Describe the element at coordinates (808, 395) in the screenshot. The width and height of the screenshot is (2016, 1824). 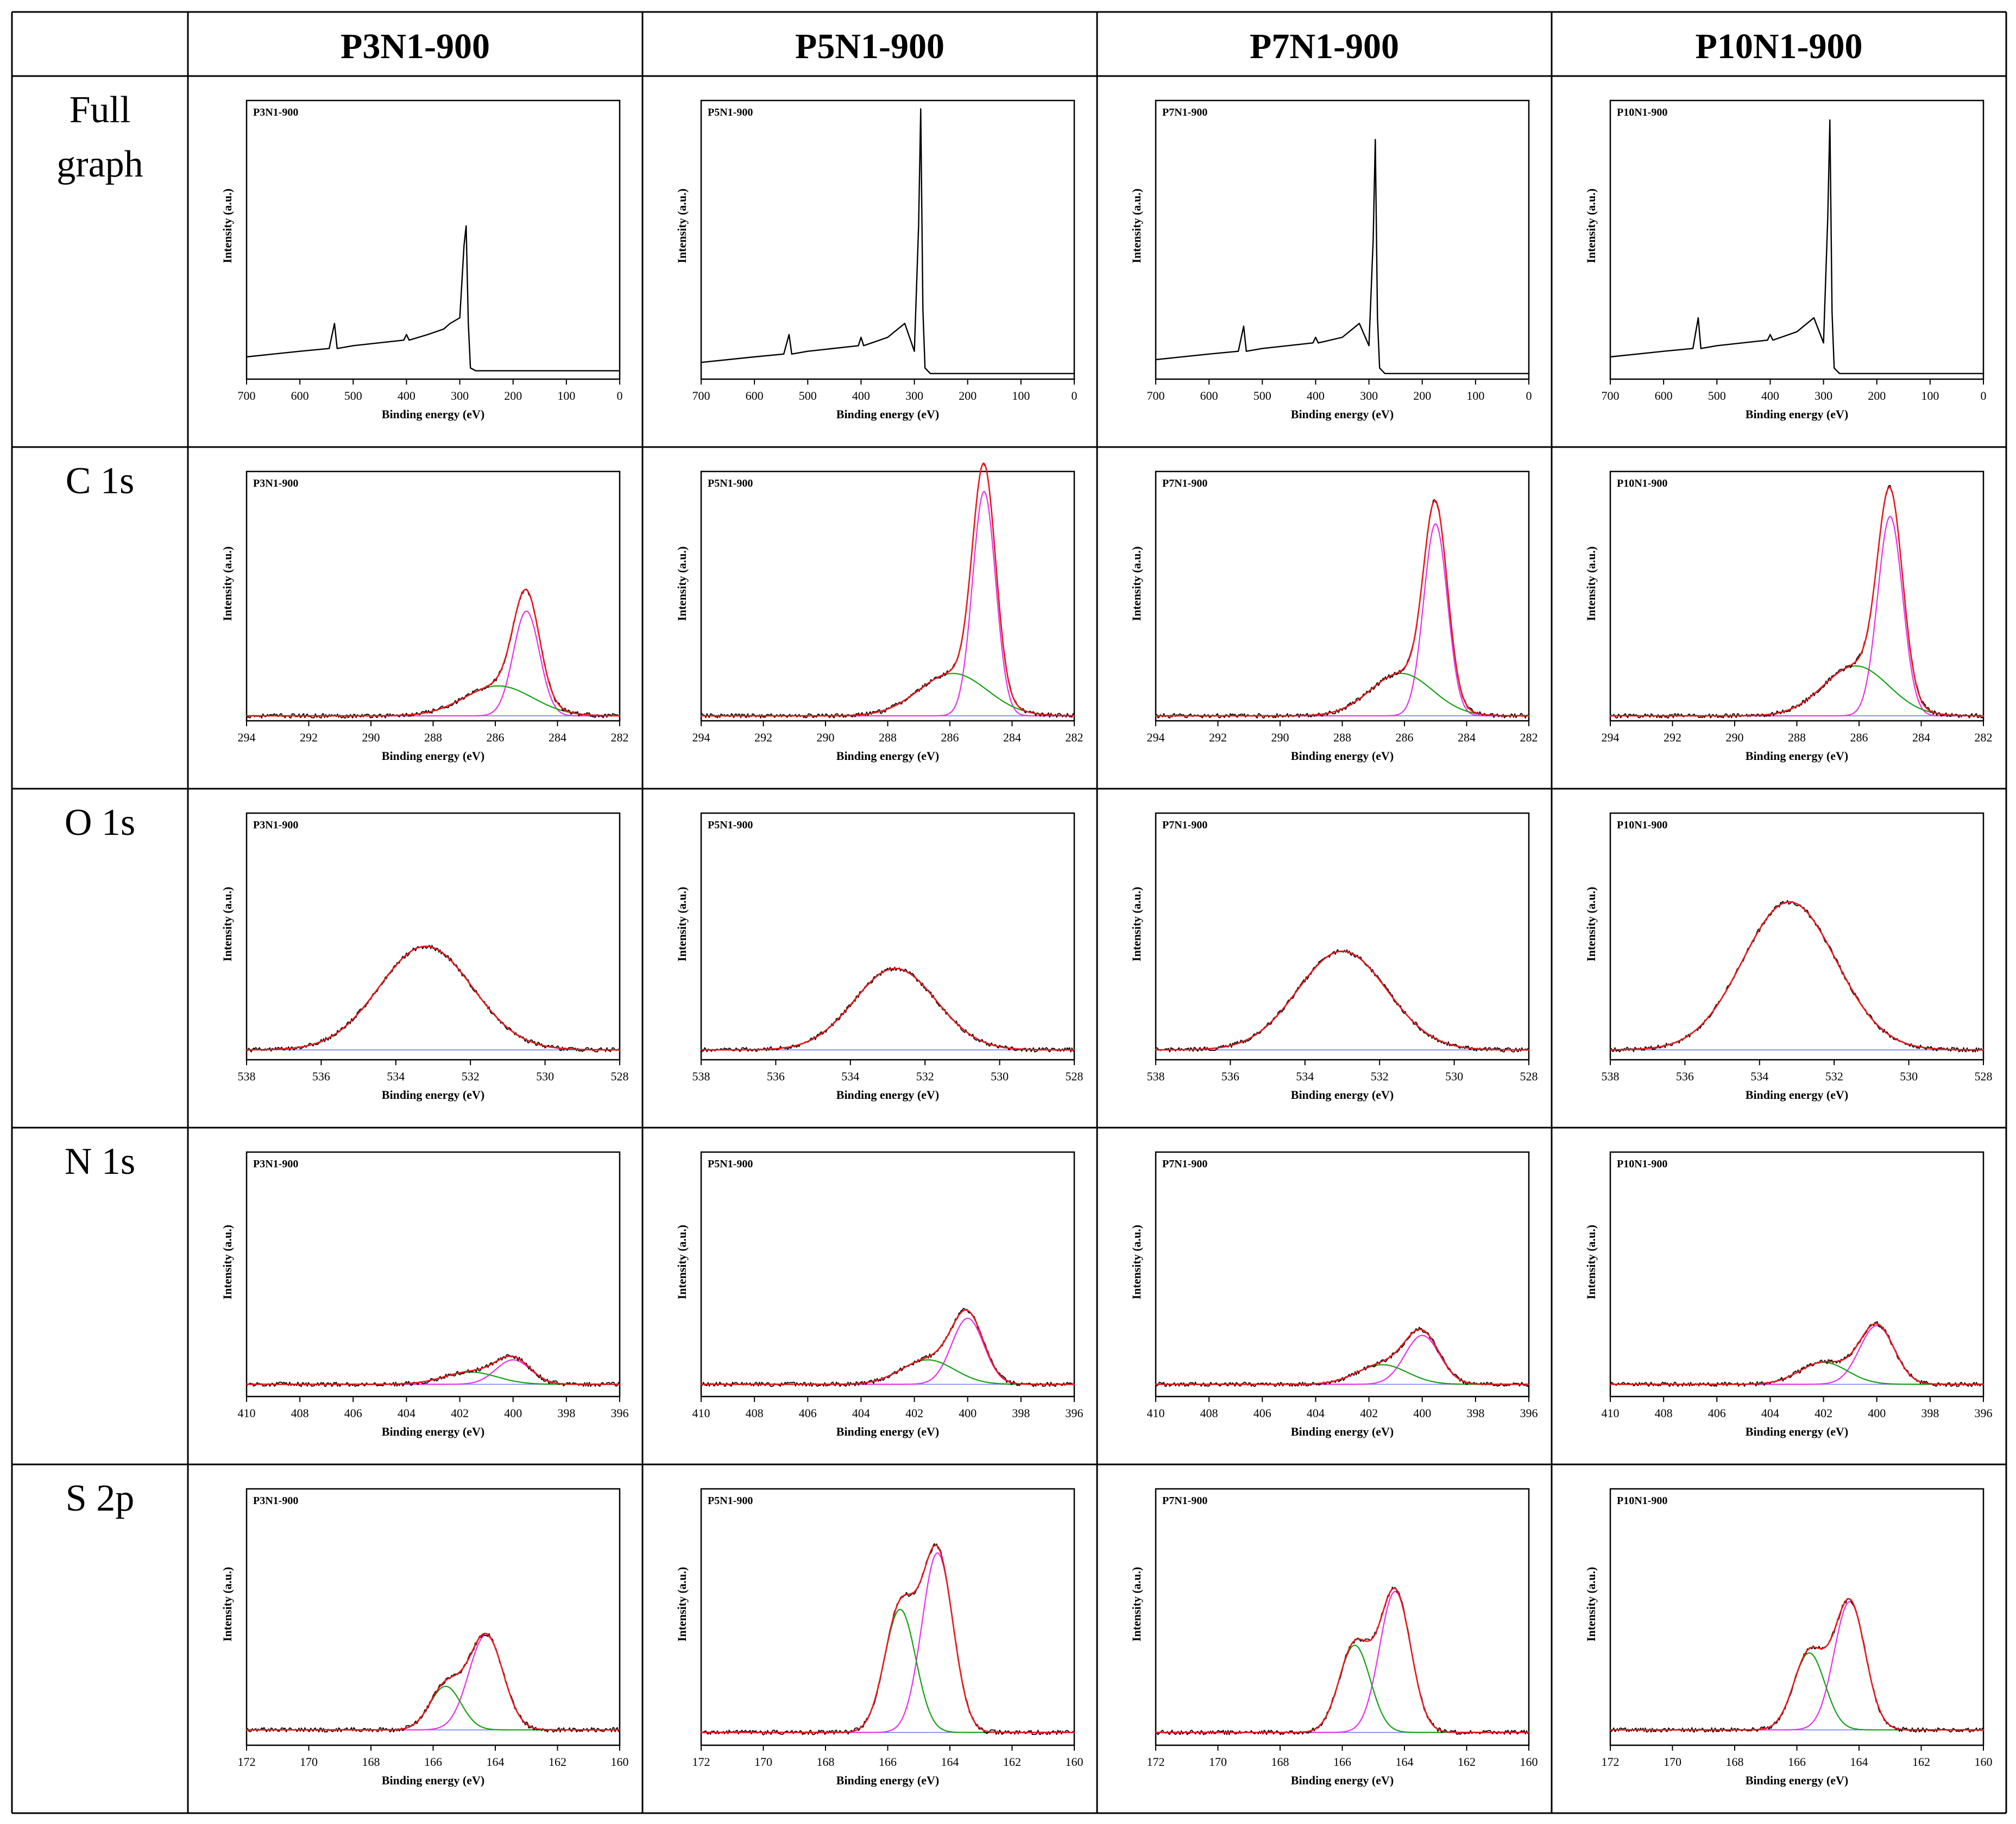
I see `x-tick-label: 500` at that location.